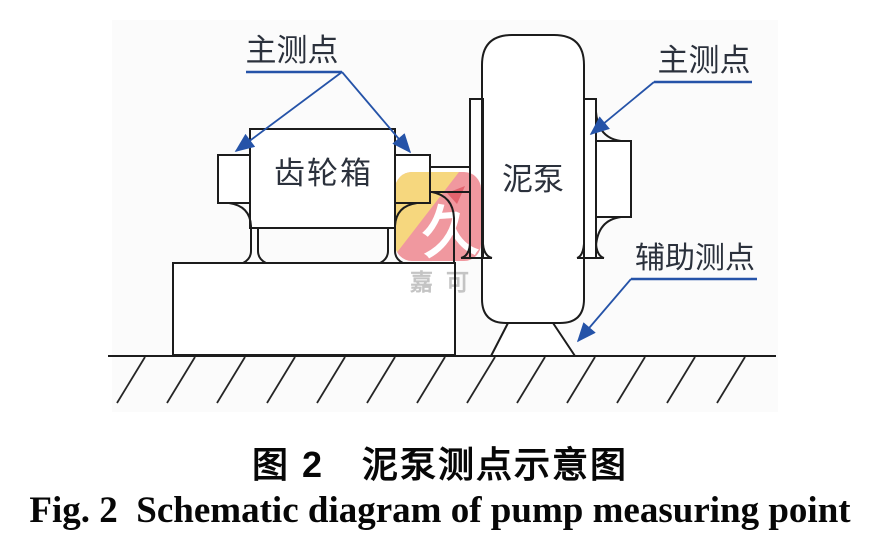 This screenshot has width=880, height=550. What do you see at coordinates (438, 233) in the screenshot?
I see `watermark-logo: 久 嘉可` at bounding box center [438, 233].